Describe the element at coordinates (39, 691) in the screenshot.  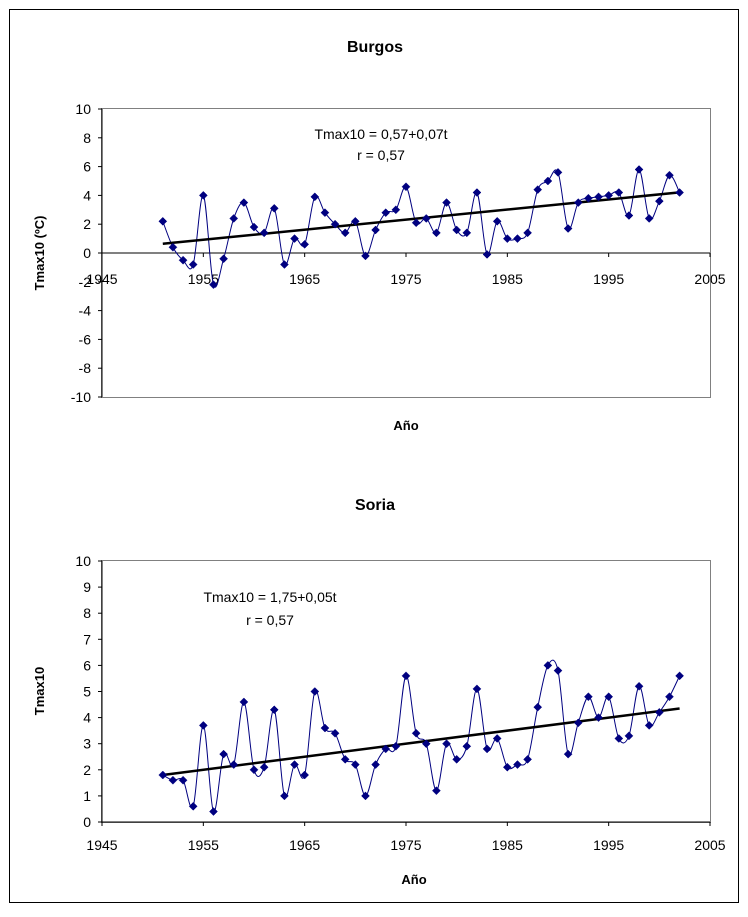
I see `y-axis-label: Tmax10` at that location.